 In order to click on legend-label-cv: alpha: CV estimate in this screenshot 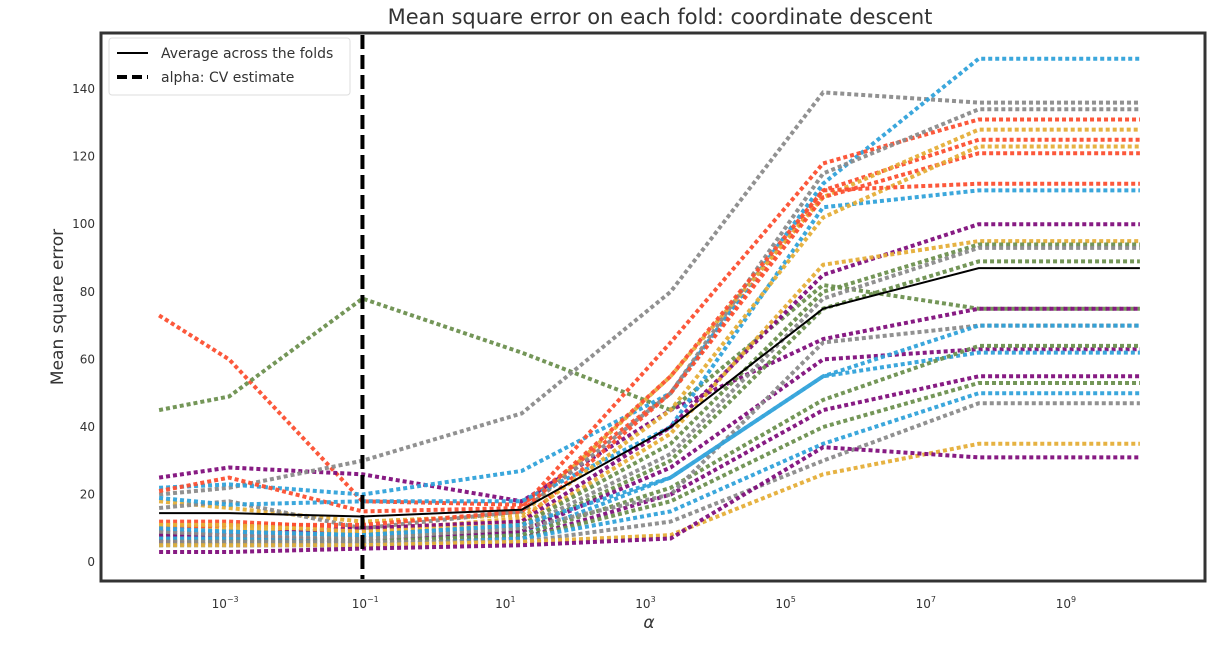, I will do `click(227, 78)`.